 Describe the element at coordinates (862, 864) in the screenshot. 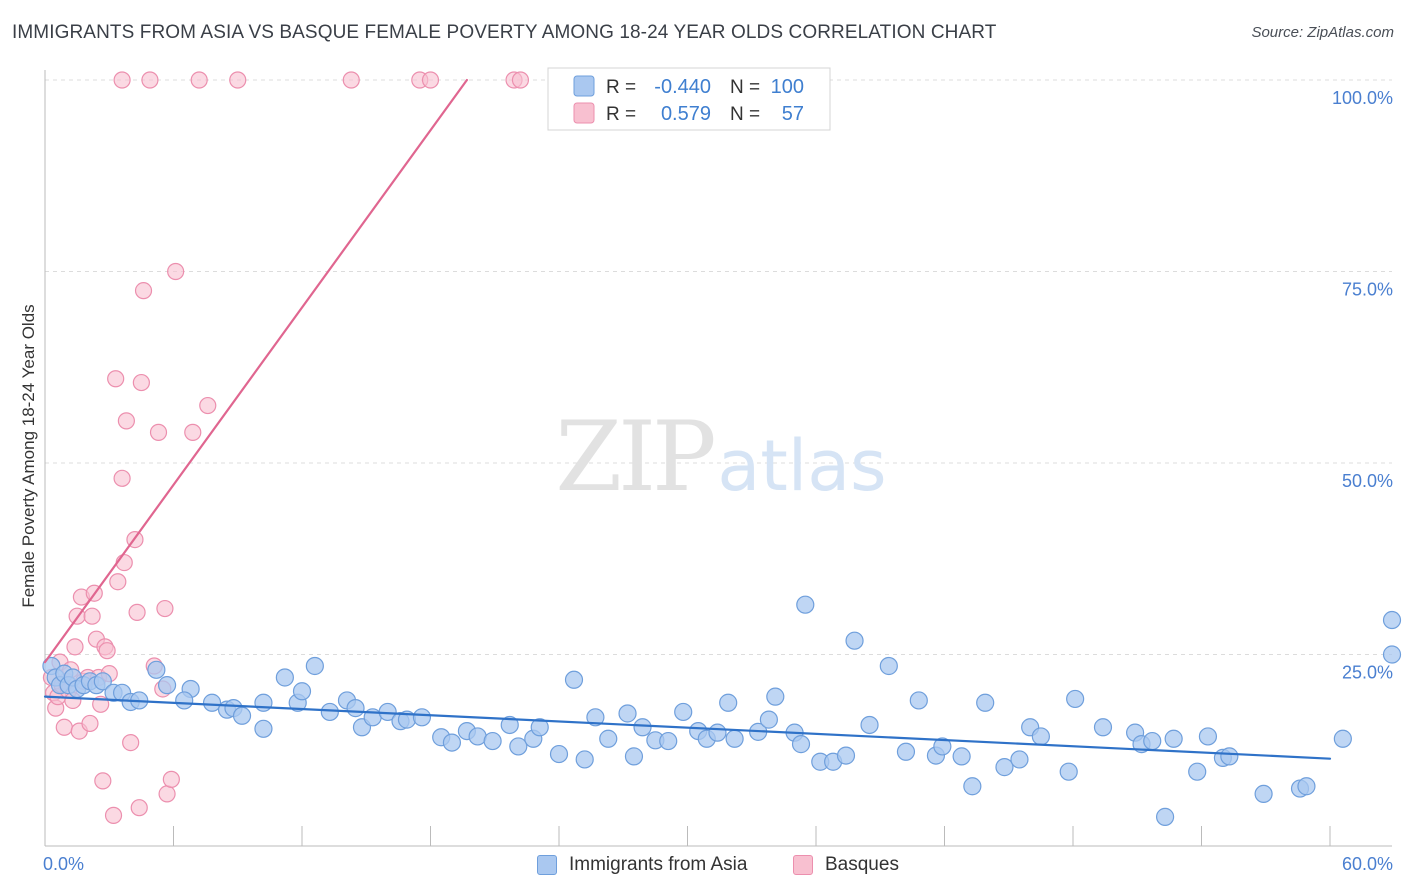

I see `legend-label-basques: Basques` at that location.